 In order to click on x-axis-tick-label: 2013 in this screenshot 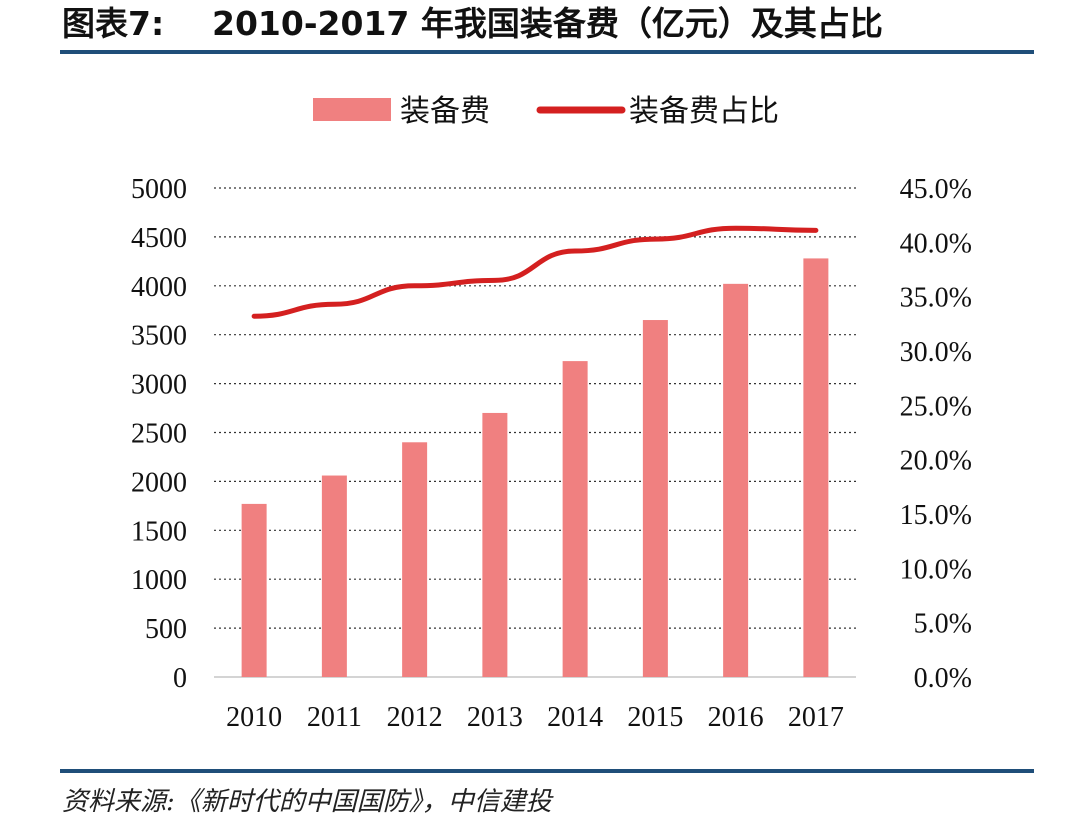, I will do `click(495, 717)`.